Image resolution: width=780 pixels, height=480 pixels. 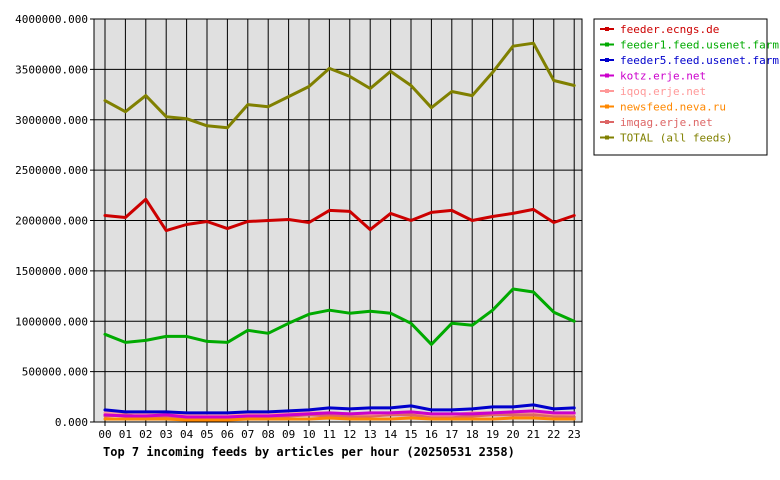 I want to click on y-tick-label: 500000.000, so click(x=55, y=372).